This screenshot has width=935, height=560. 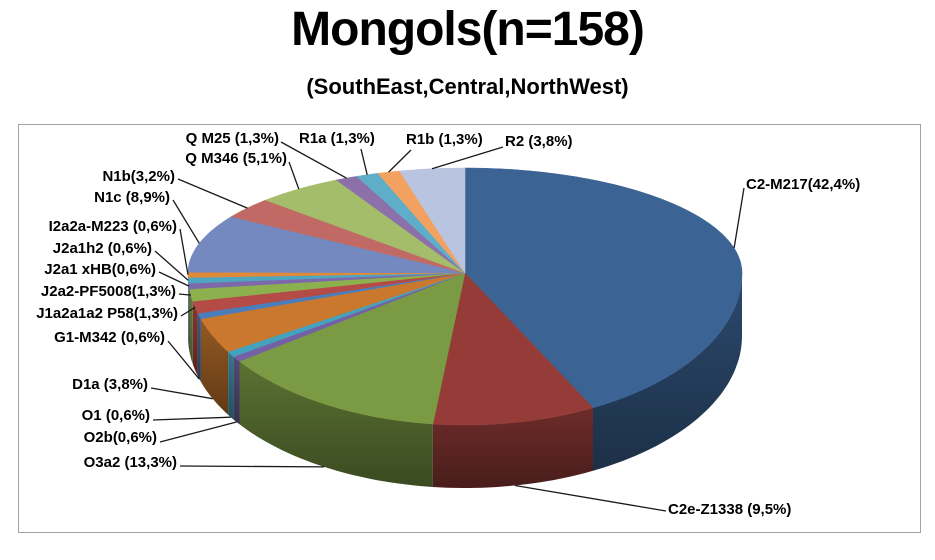 I want to click on chart-subtitle: (SouthEast,Central,NorthWest), so click(x=467, y=86).